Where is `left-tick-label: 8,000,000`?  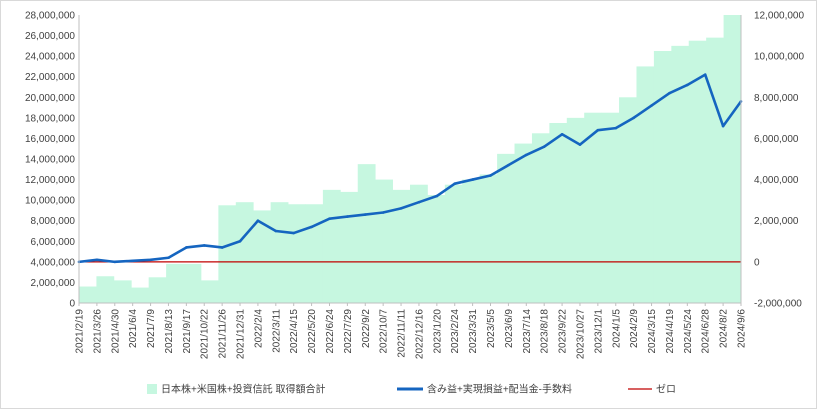
left-tick-label: 8,000,000 is located at coordinates (53, 221).